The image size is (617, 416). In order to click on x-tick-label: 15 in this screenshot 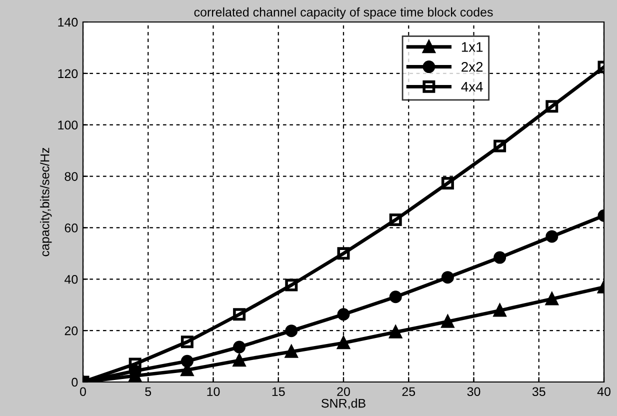, I will do `click(278, 391)`.